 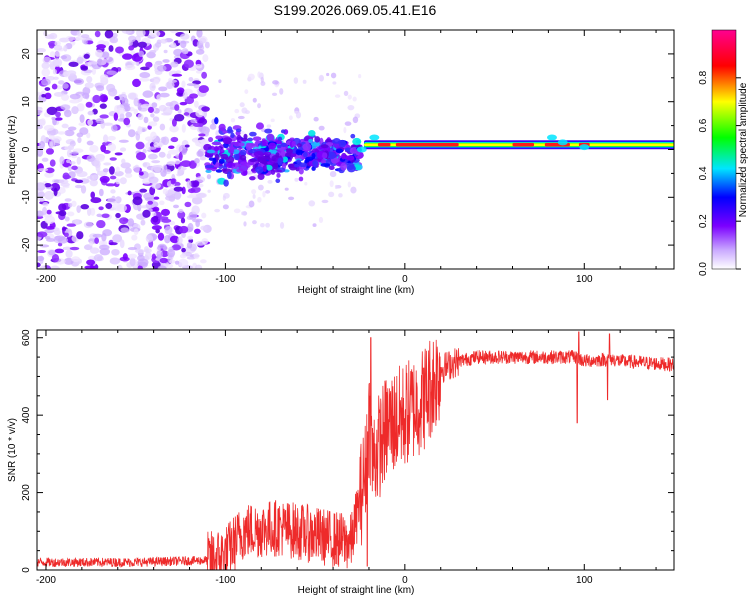 I want to click on spectrogram-xlabel: Height of straight line (km), so click(x=356, y=290).